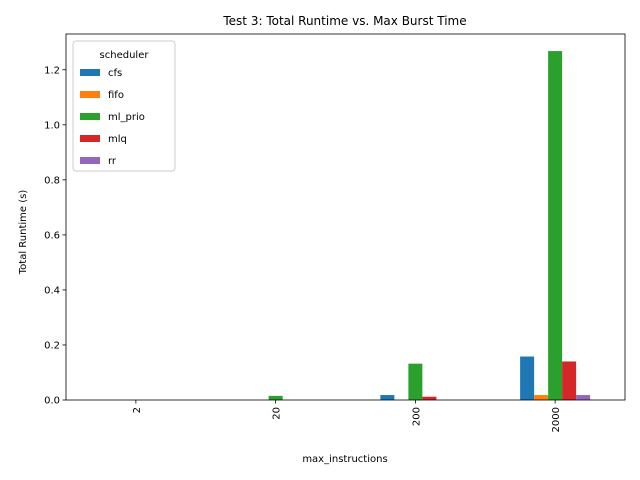 Image resolution: width=640 pixels, height=480 pixels. Describe the element at coordinates (52, 290) in the screenshot. I see `y-tick-label: 0.4` at that location.